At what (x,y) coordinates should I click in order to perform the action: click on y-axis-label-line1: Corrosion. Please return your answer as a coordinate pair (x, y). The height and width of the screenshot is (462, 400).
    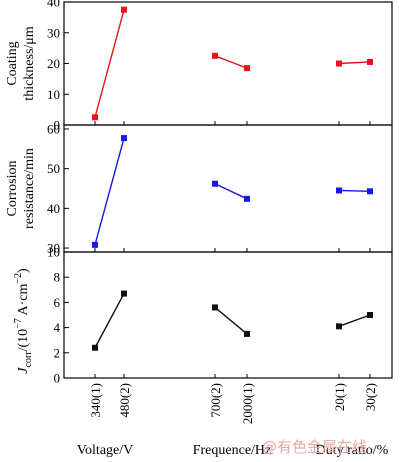
    Looking at the image, I should click on (12, 189).